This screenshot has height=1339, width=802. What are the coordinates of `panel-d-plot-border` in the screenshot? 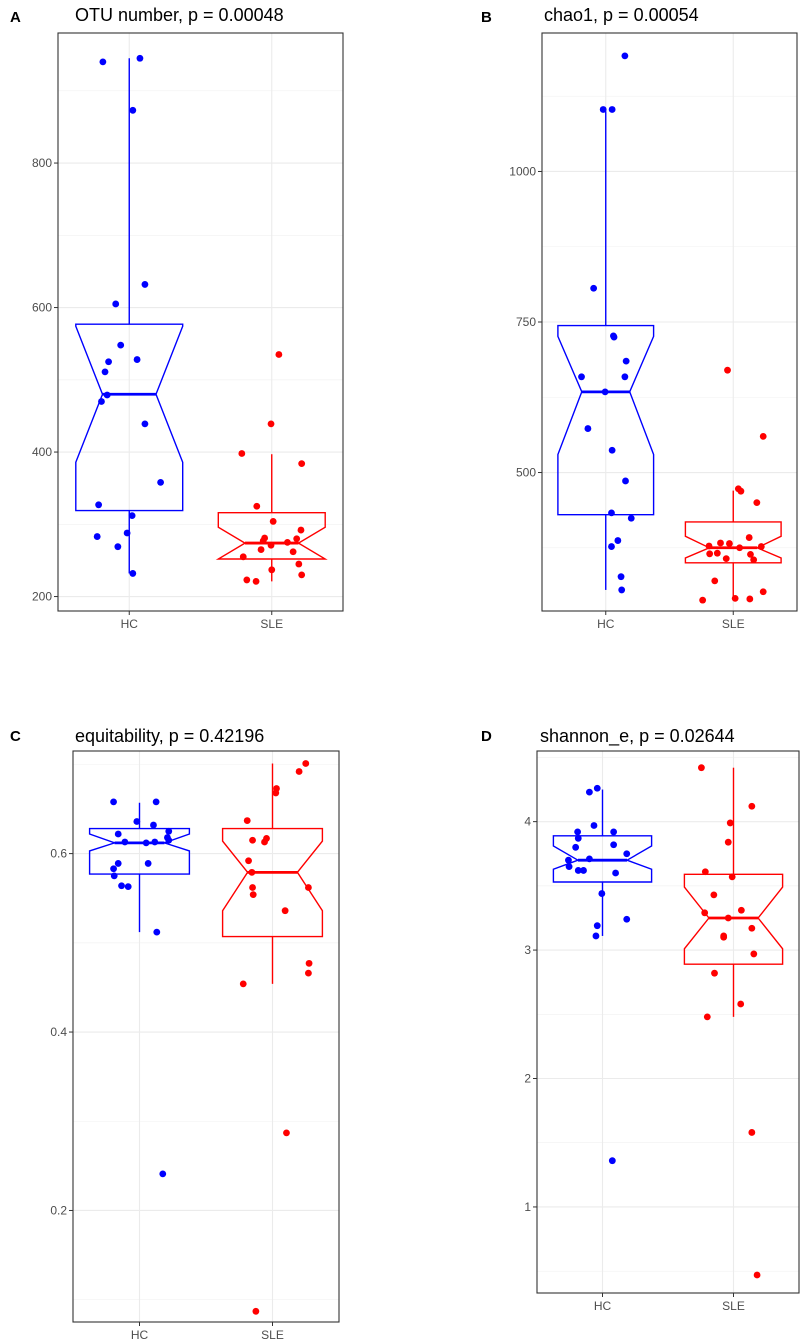 It's located at (668, 1022).